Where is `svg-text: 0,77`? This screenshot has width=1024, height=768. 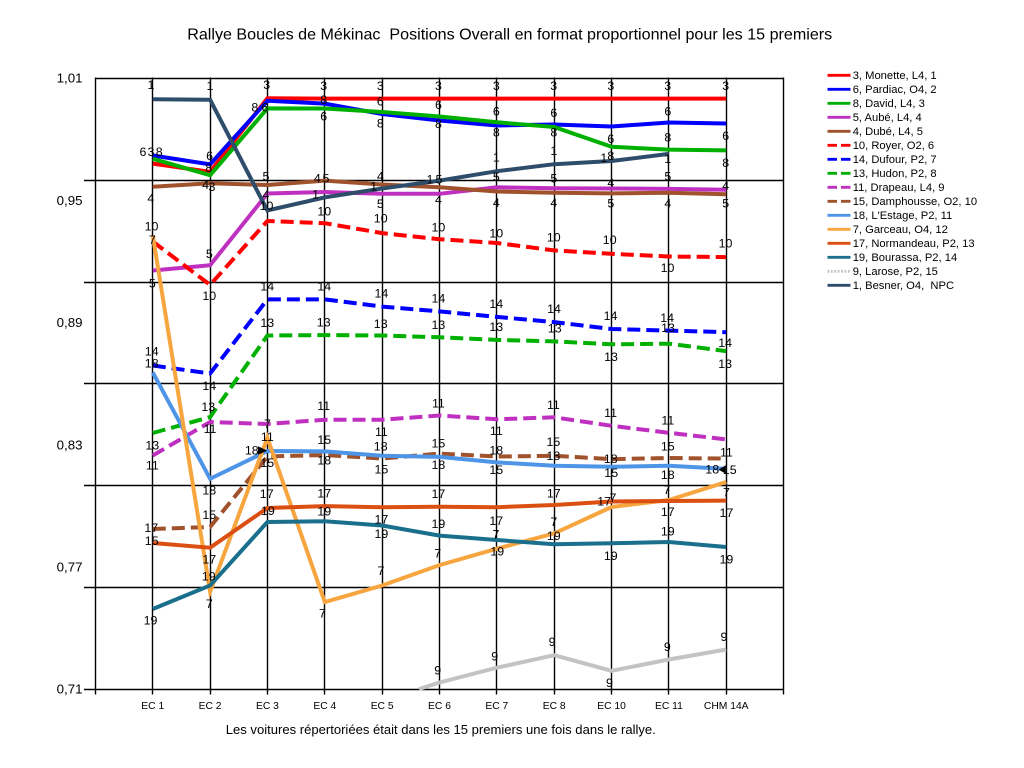 svg-text: 0,77 is located at coordinates (70, 567).